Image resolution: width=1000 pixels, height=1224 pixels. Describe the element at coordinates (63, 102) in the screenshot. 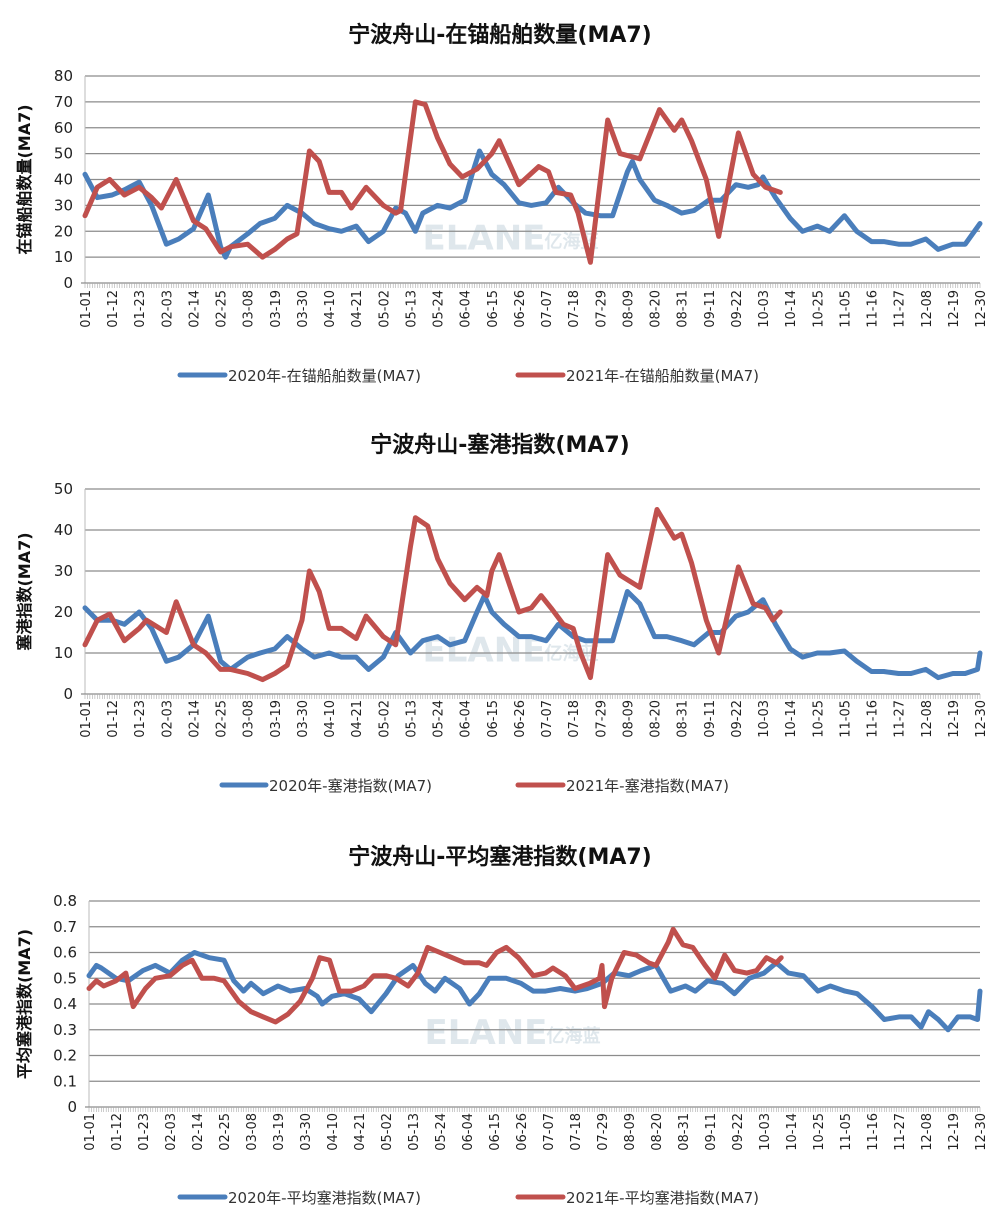

I see `y-tick-label: 70` at that location.